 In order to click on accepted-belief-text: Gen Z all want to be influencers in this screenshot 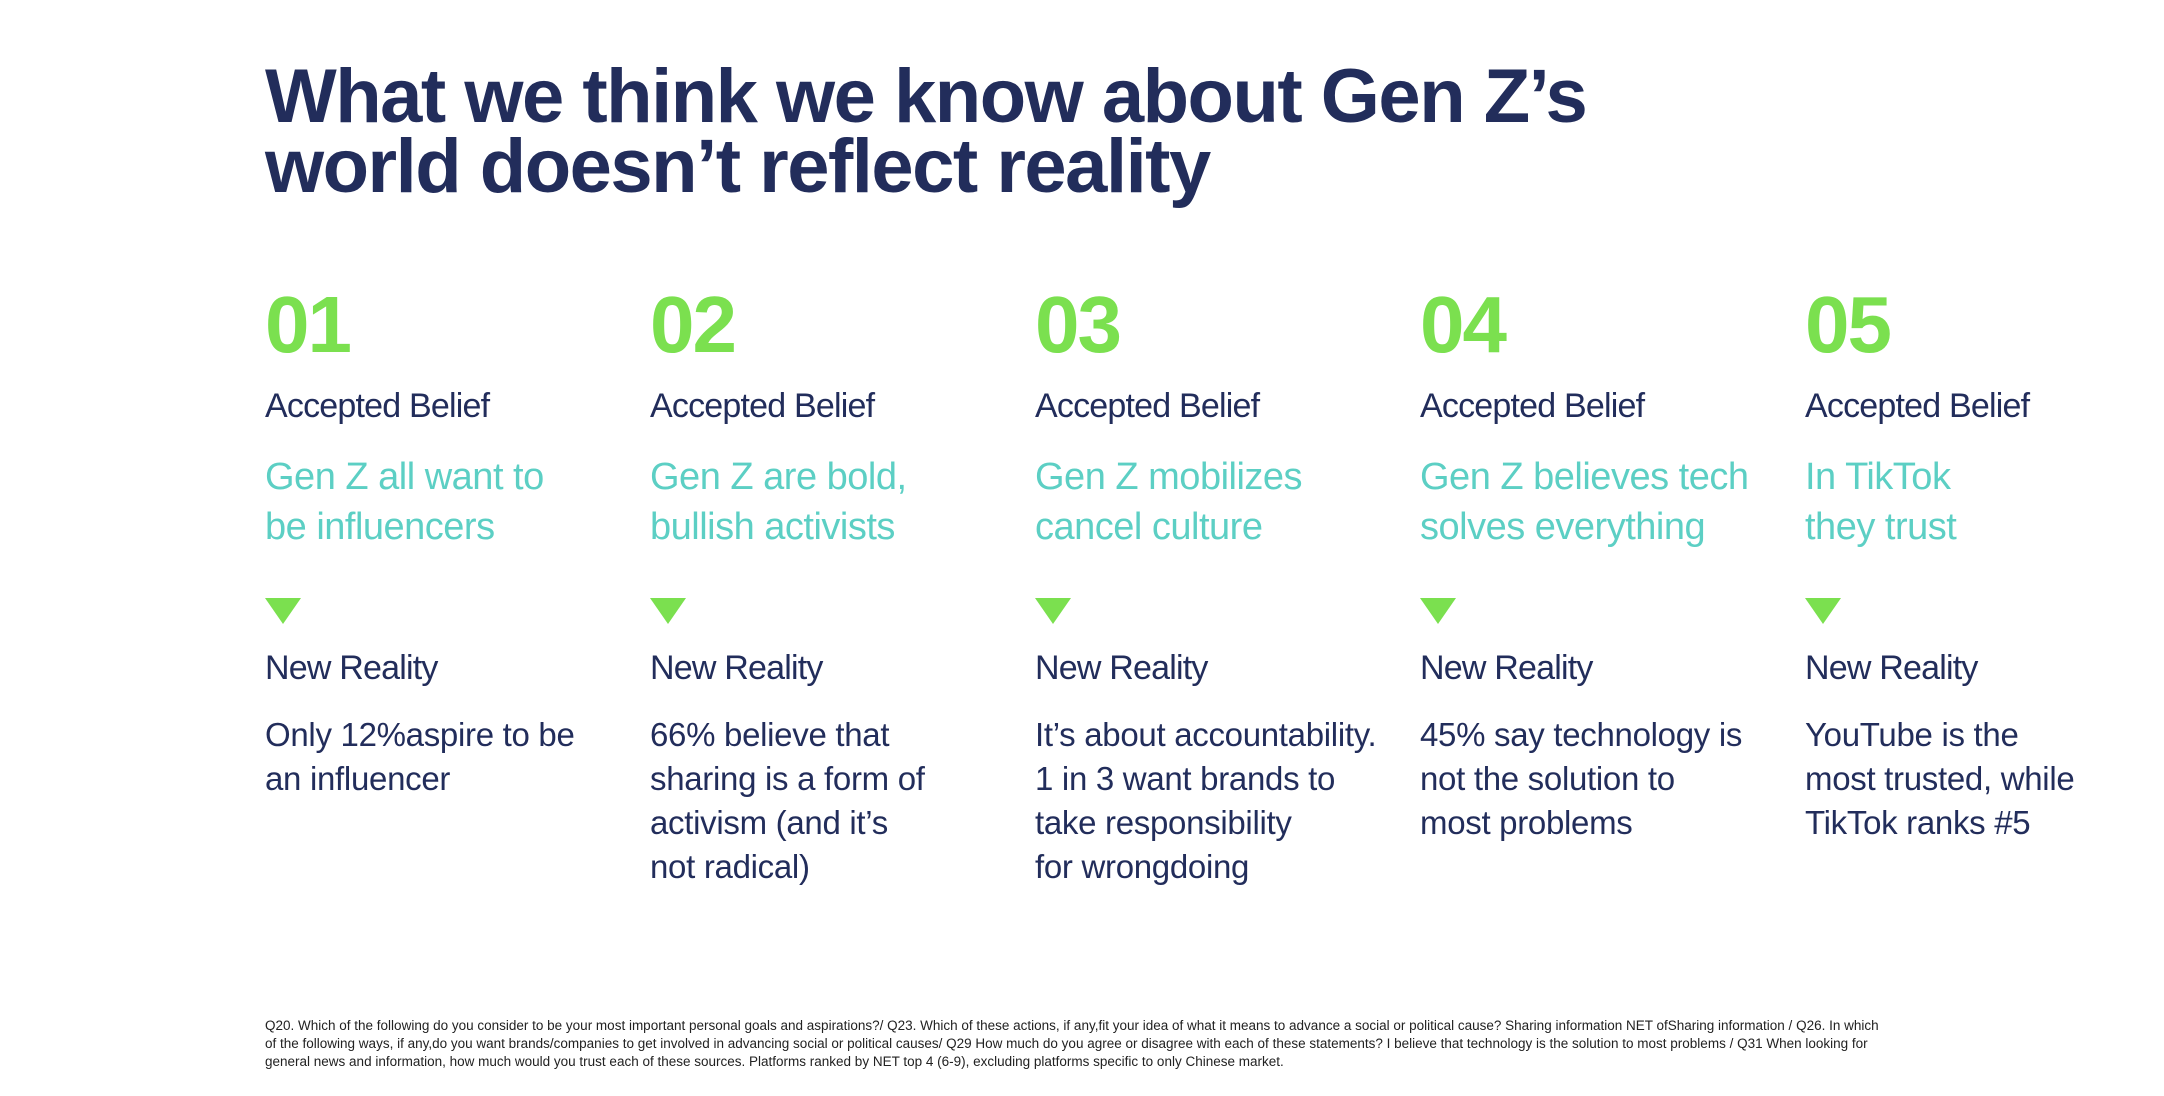, I will do `click(404, 502)`.